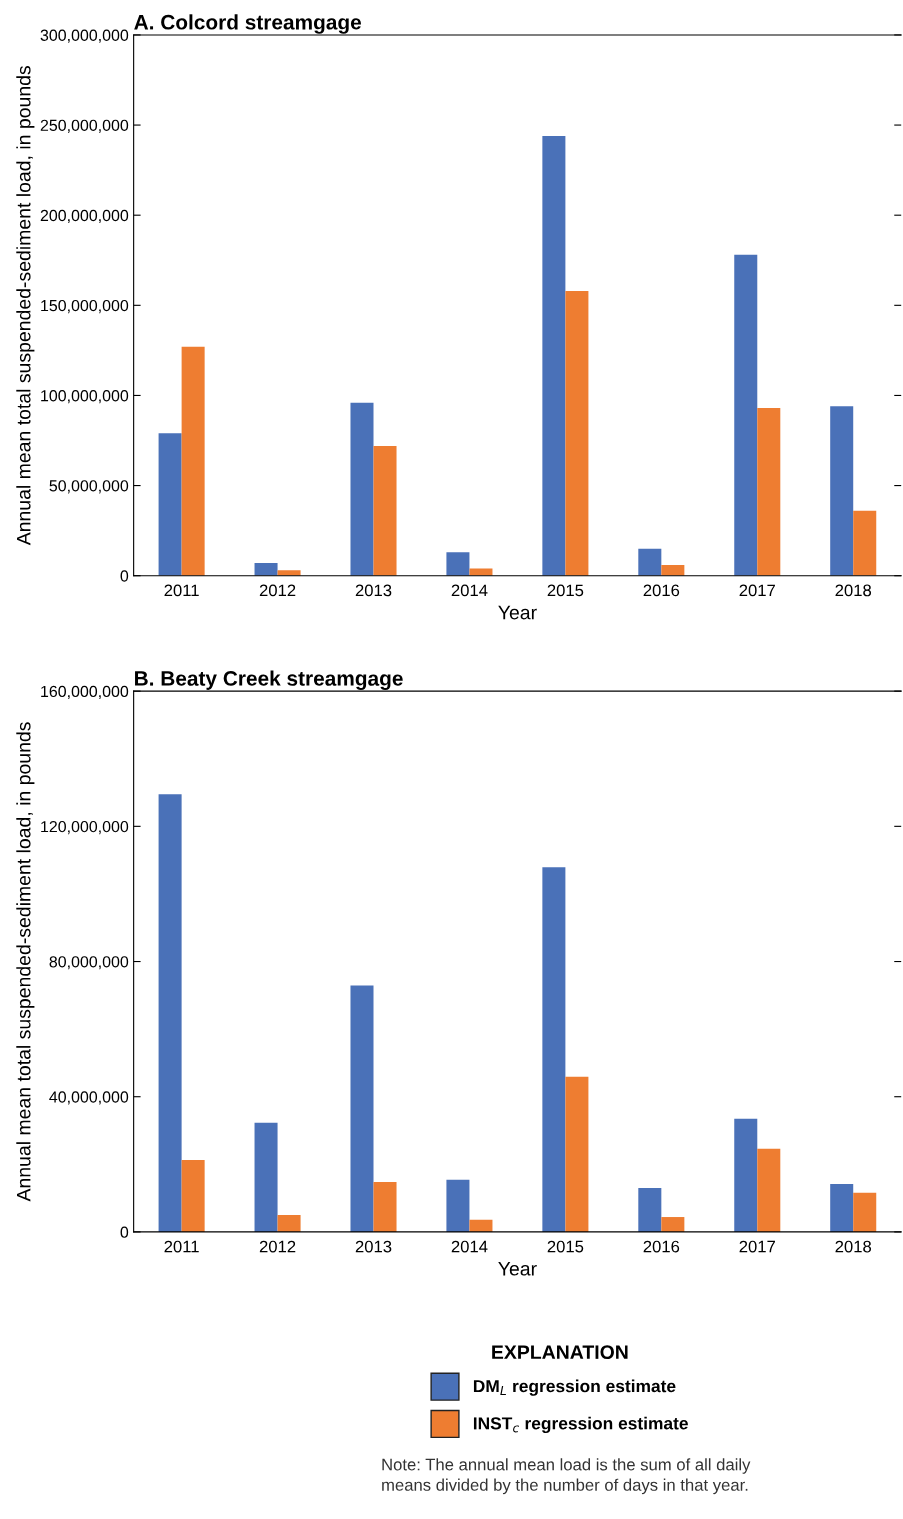 Image resolution: width=903 pixels, height=1519 pixels. Describe the element at coordinates (580, 1425) in the screenshot. I see `legend-label: INST$_{c}$ regression estimate` at that location.